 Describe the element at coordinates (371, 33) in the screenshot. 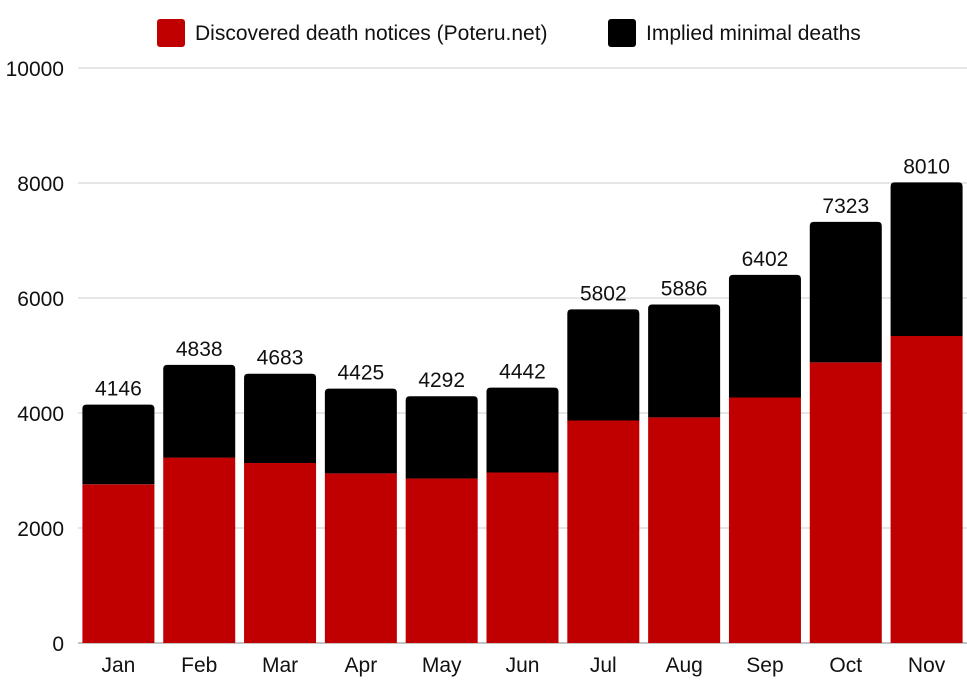

I see `legend-label-discovered: Discovered death notices (Poteru.net)` at that location.